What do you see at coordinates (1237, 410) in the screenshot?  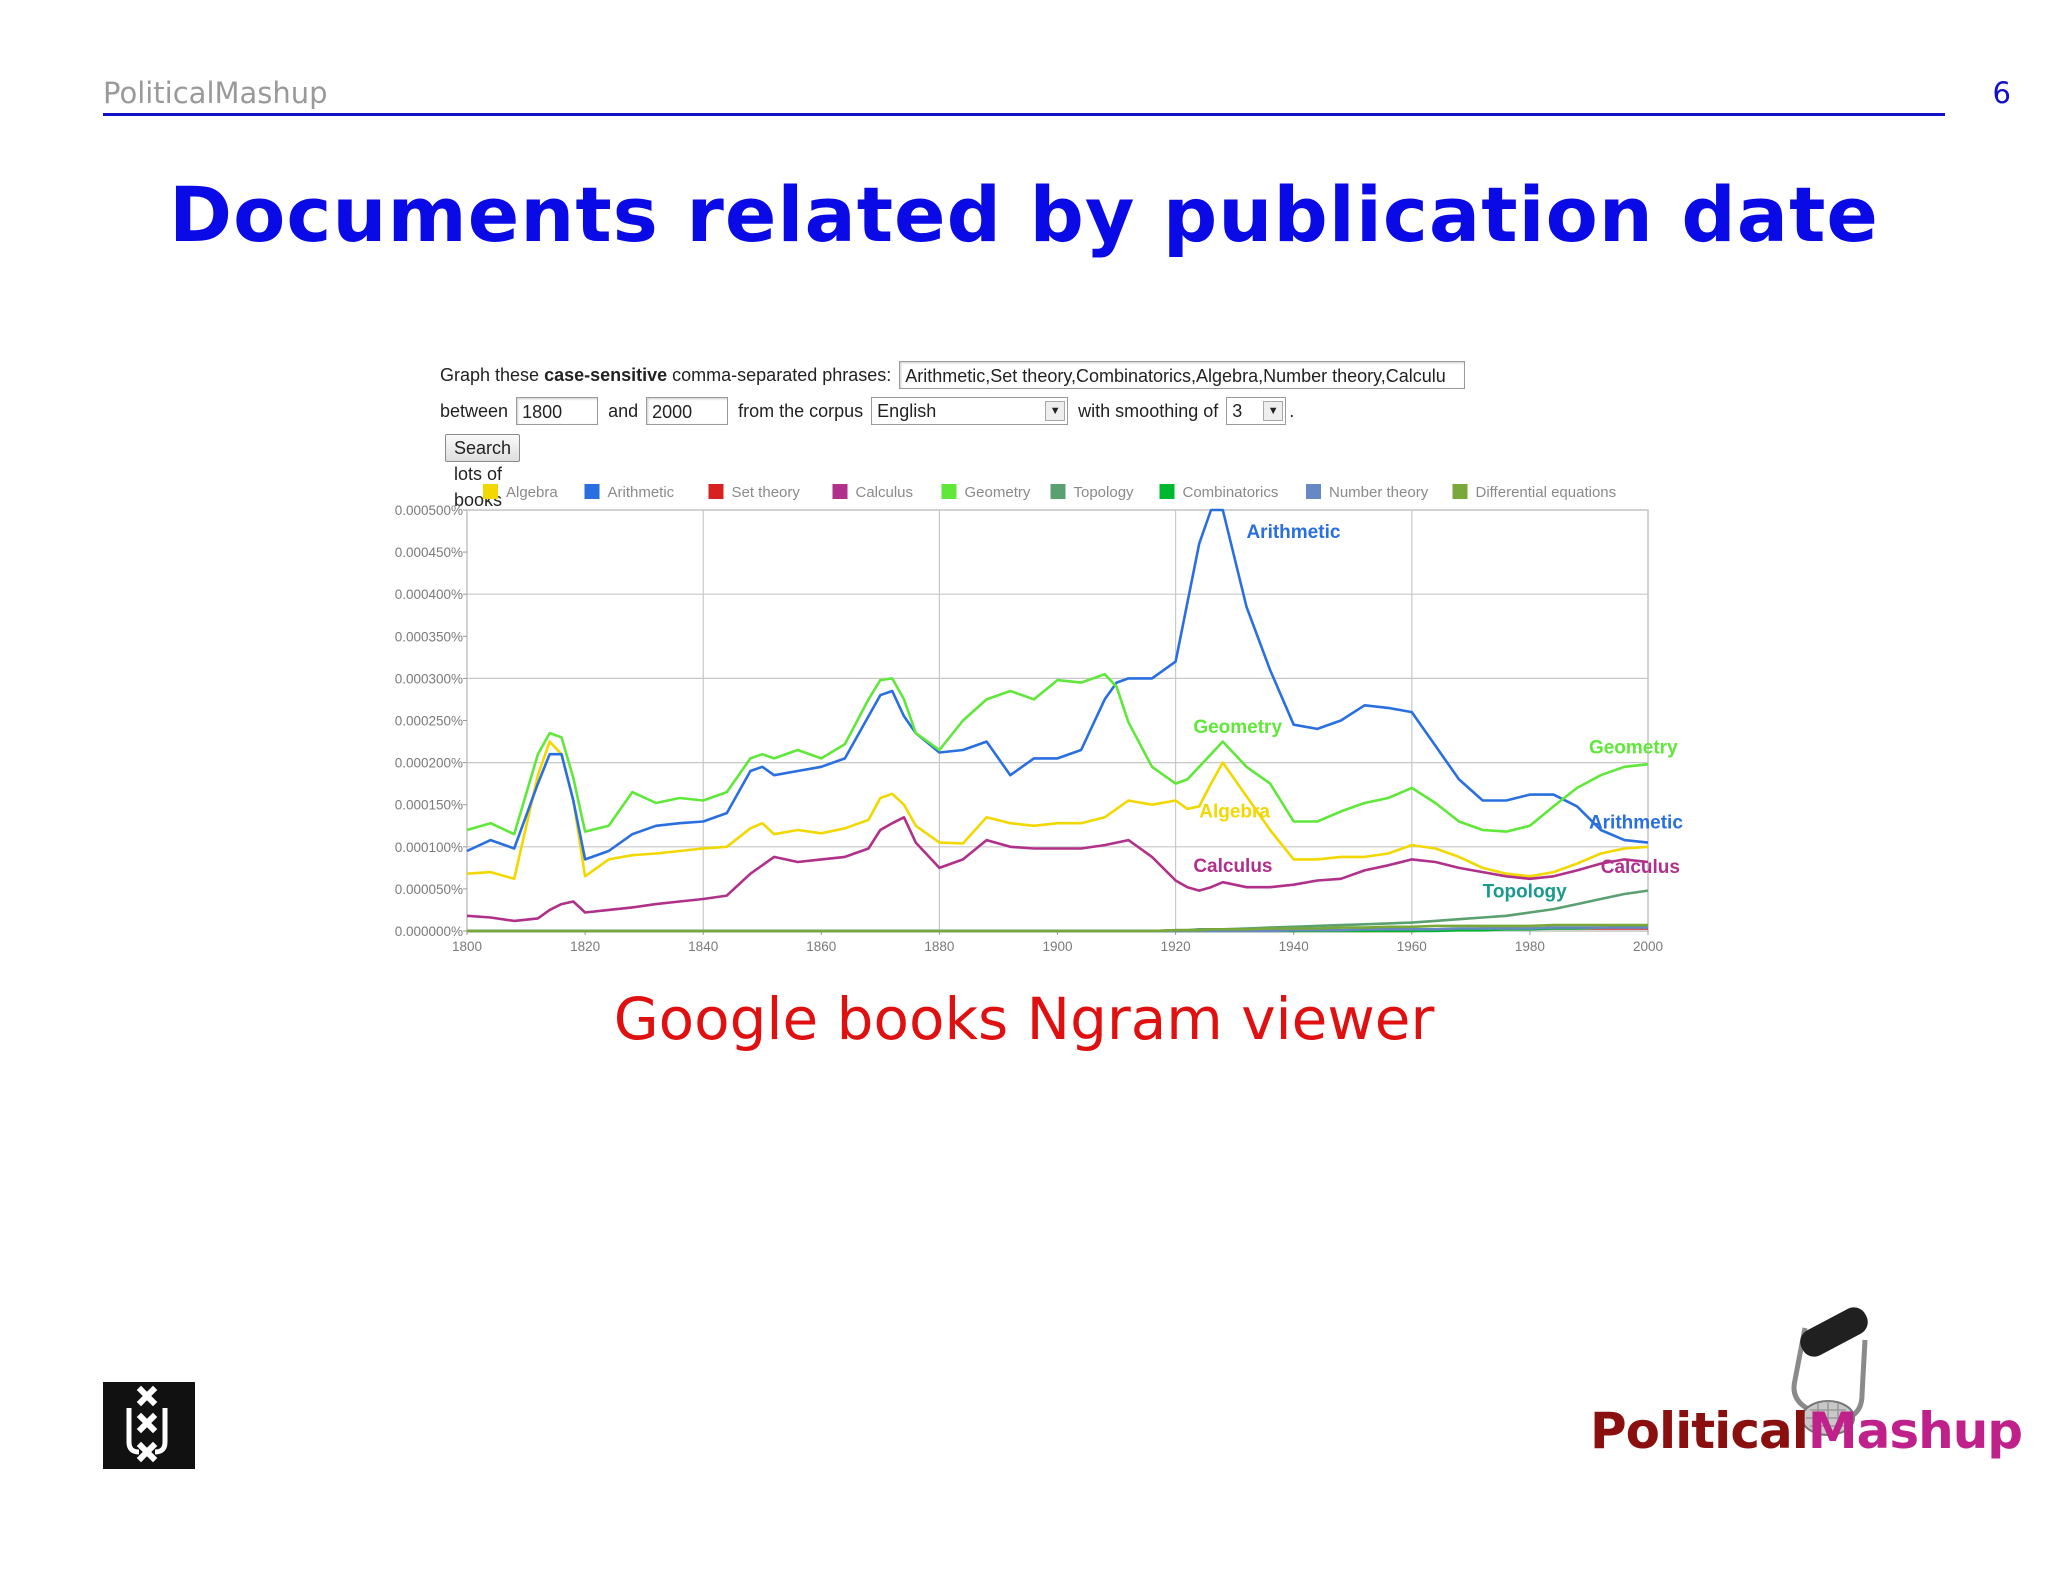 I see `smoothing-select-value: 3` at bounding box center [1237, 410].